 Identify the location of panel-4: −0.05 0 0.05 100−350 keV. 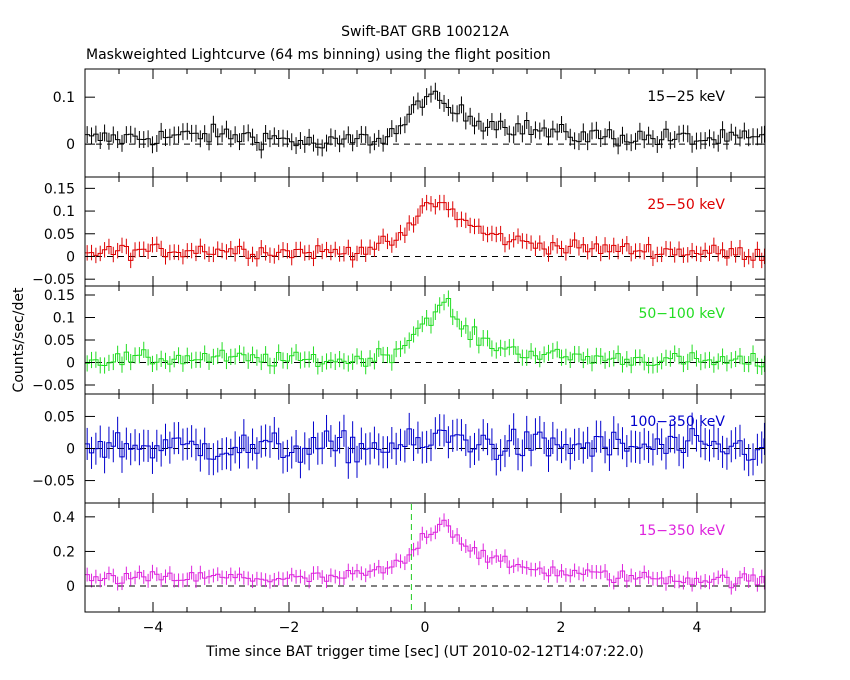
(399, 448).